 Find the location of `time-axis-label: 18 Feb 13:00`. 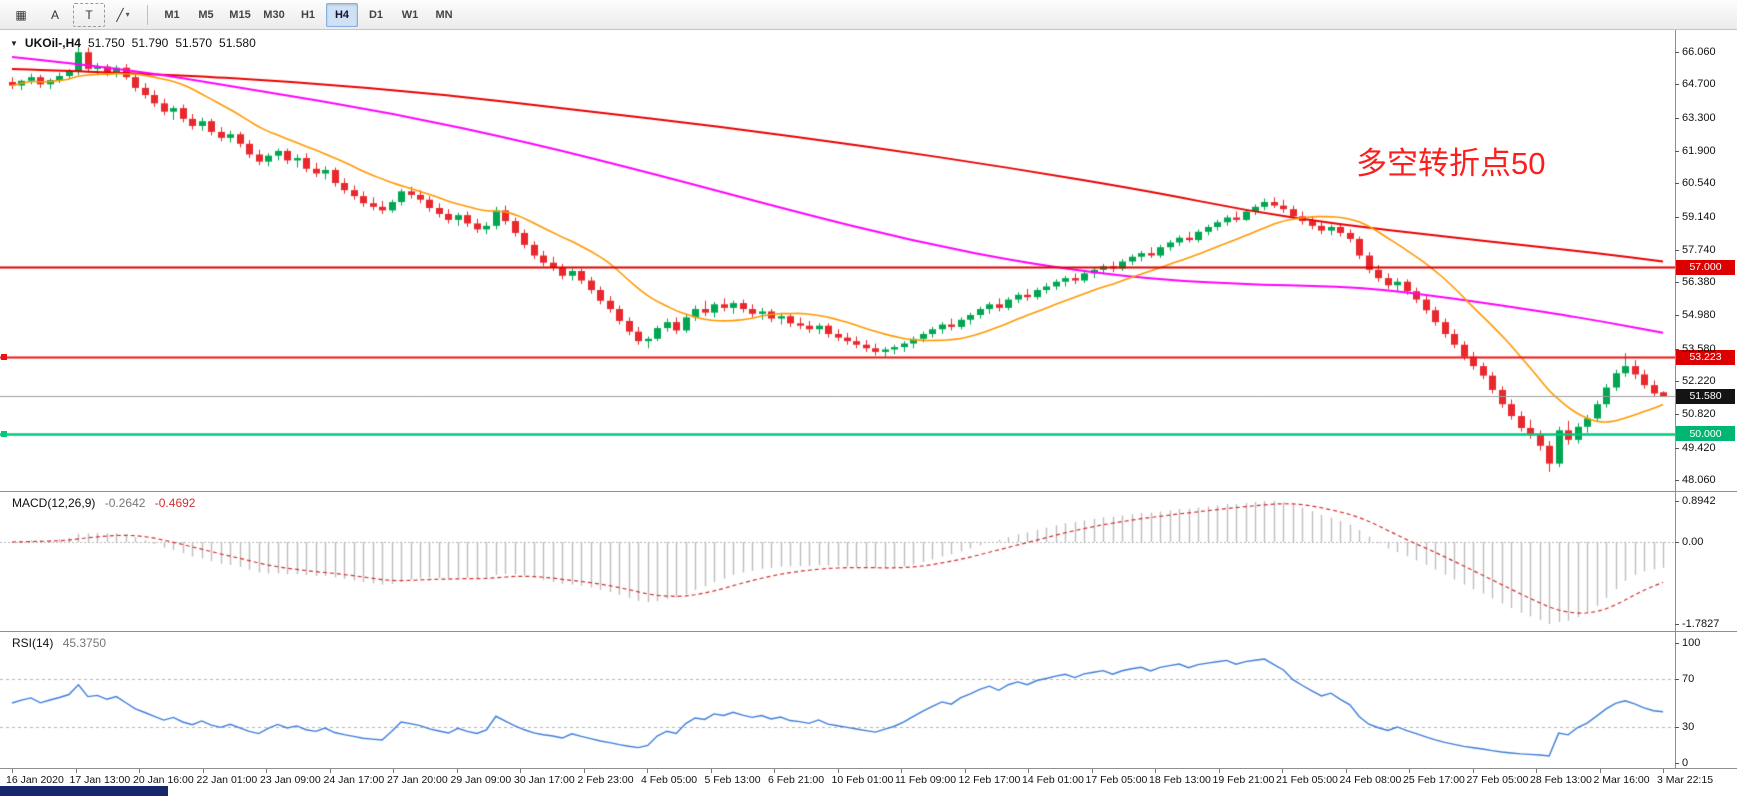

time-axis-label: 18 Feb 13:00 is located at coordinates (1180, 780).